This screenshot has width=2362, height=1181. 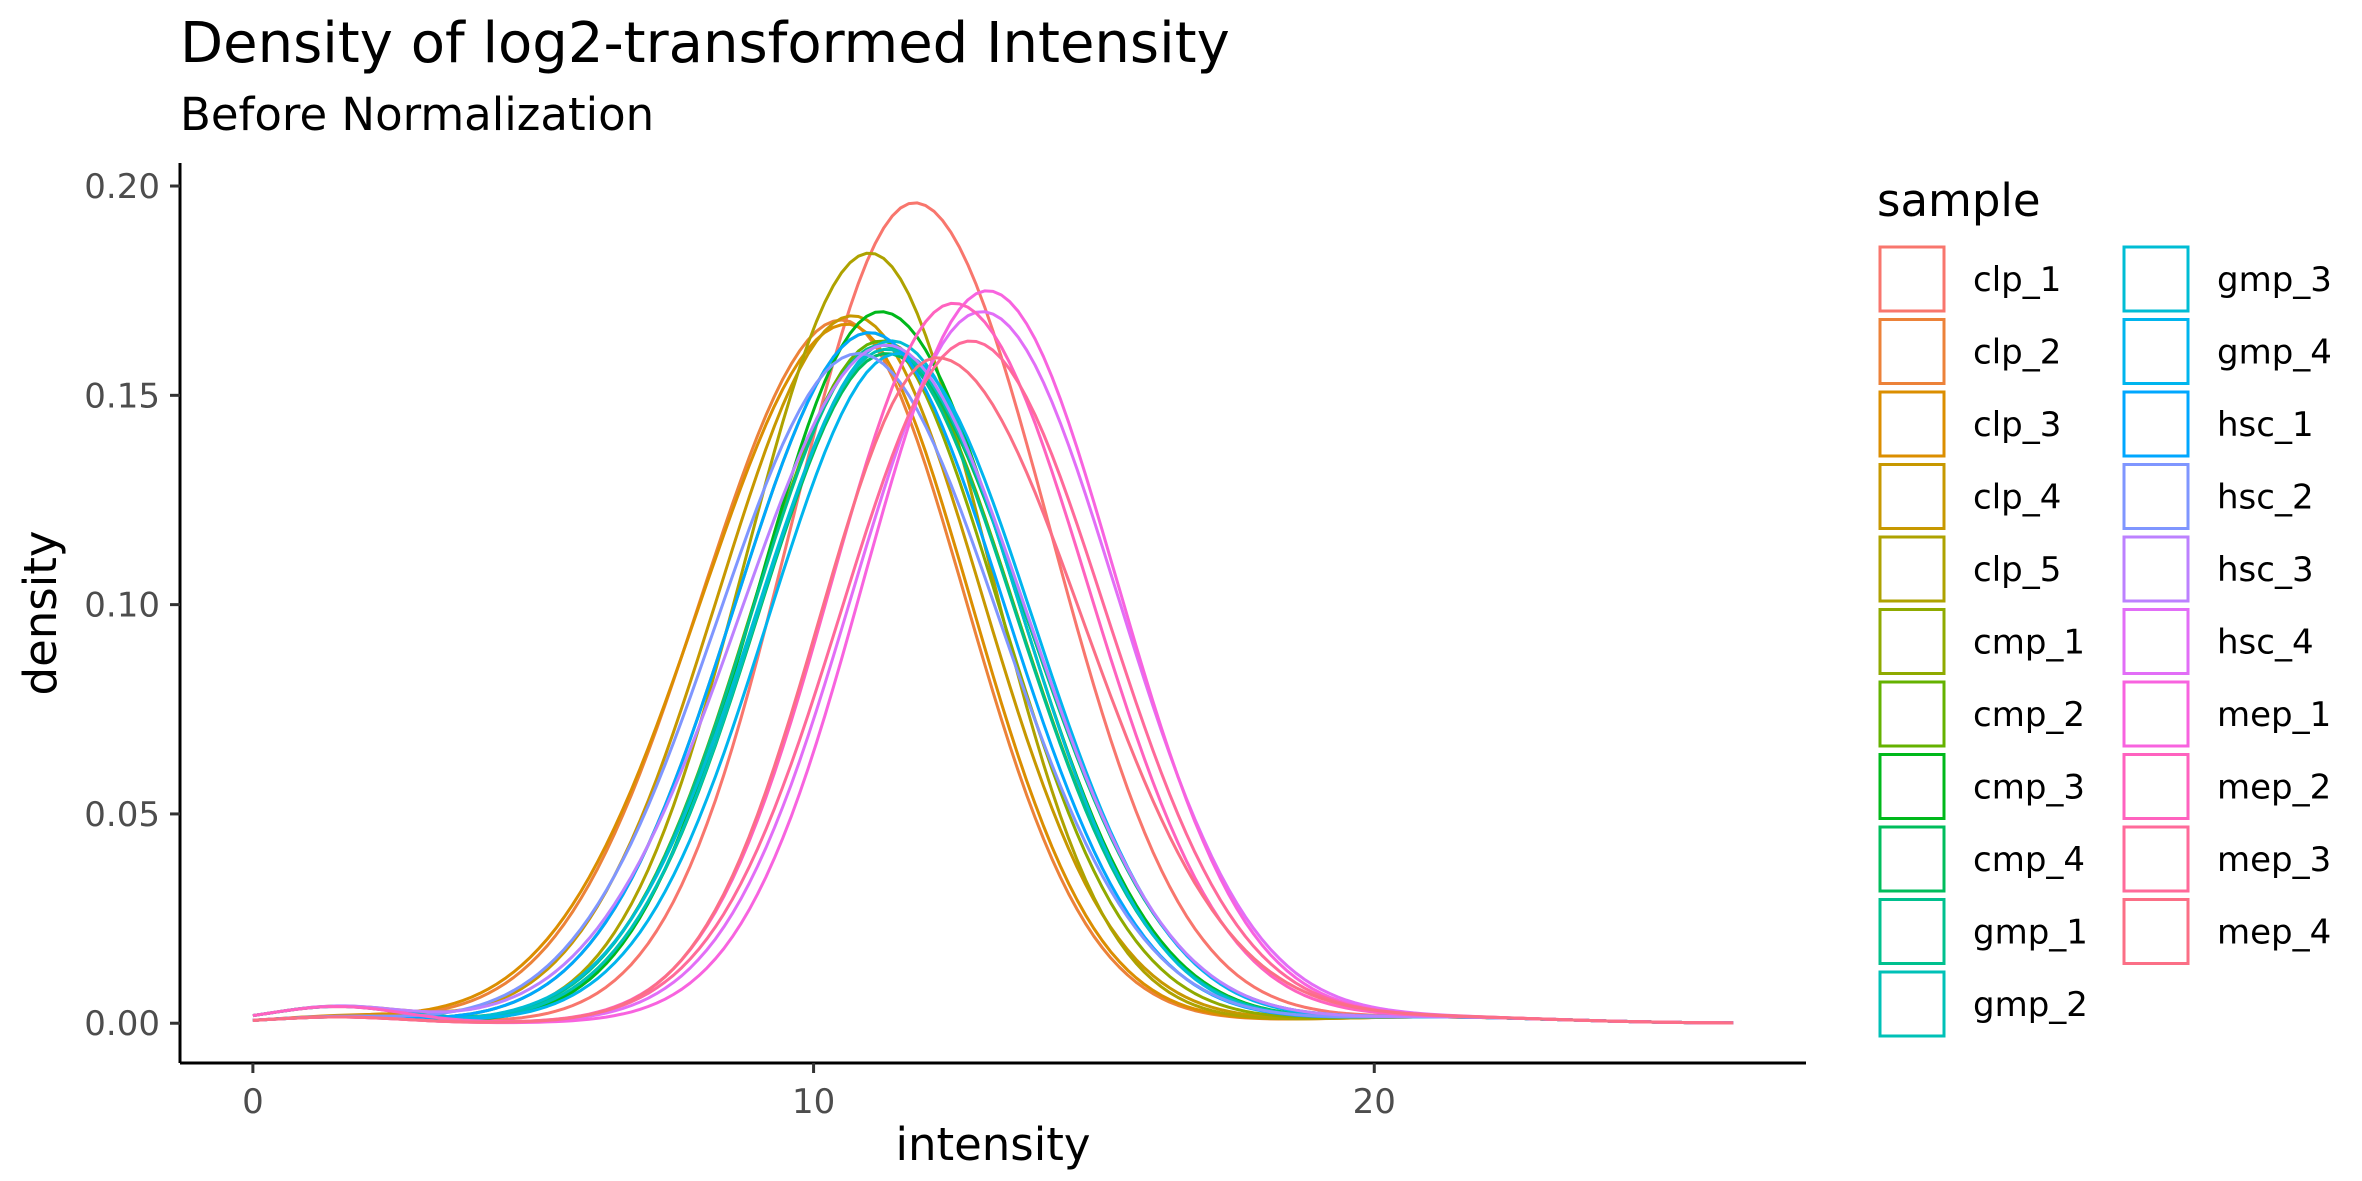 What do you see at coordinates (2274, 715) in the screenshot?
I see `legend-label: mep_1` at bounding box center [2274, 715].